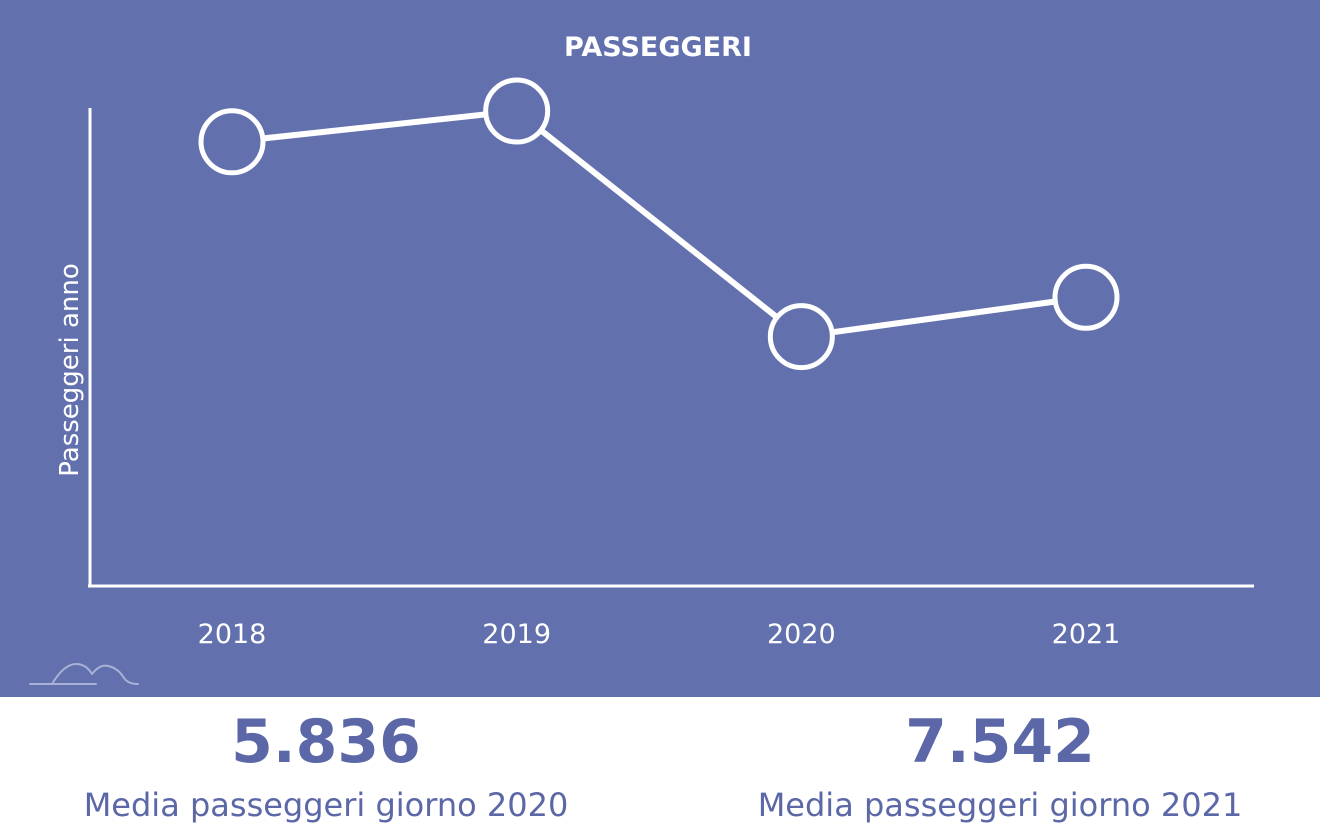 The height and width of the screenshot is (834, 1320). What do you see at coordinates (1086, 634) in the screenshot?
I see `x-tick-label-2021: 2021` at bounding box center [1086, 634].